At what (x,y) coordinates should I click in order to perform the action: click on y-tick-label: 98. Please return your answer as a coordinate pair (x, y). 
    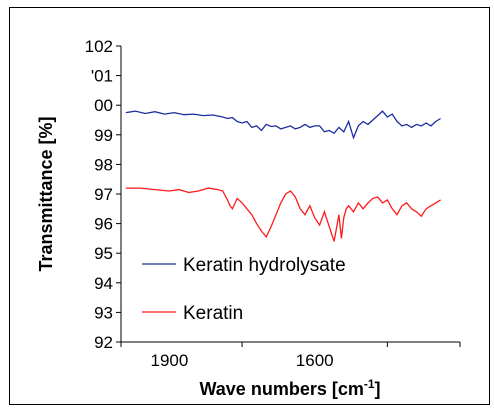
    Looking at the image, I should click on (103, 164).